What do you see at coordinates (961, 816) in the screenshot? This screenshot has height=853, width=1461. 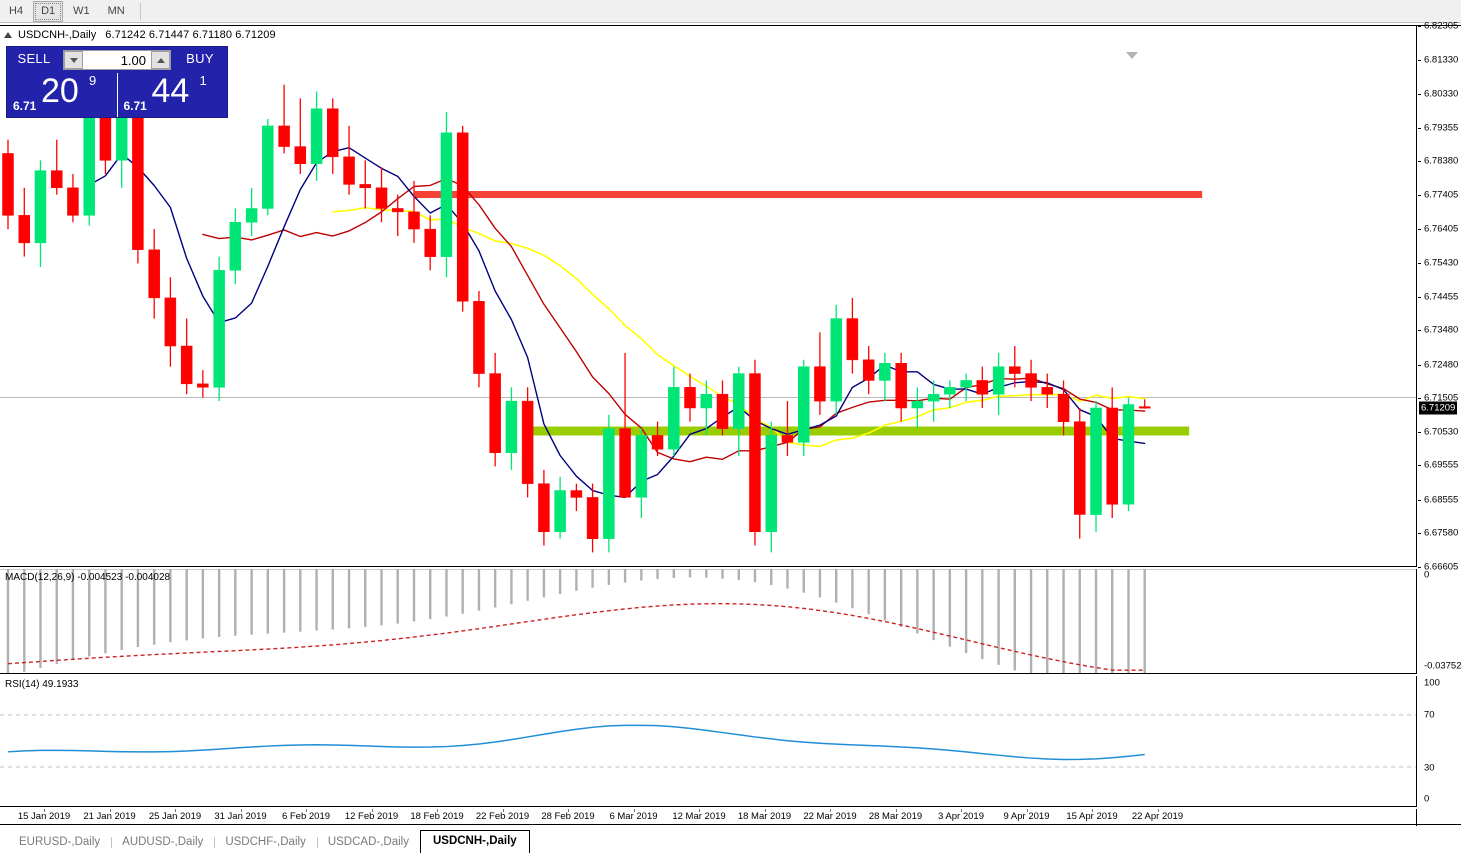 I see `time-scale-label: 3 Apr 2019` at bounding box center [961, 816].